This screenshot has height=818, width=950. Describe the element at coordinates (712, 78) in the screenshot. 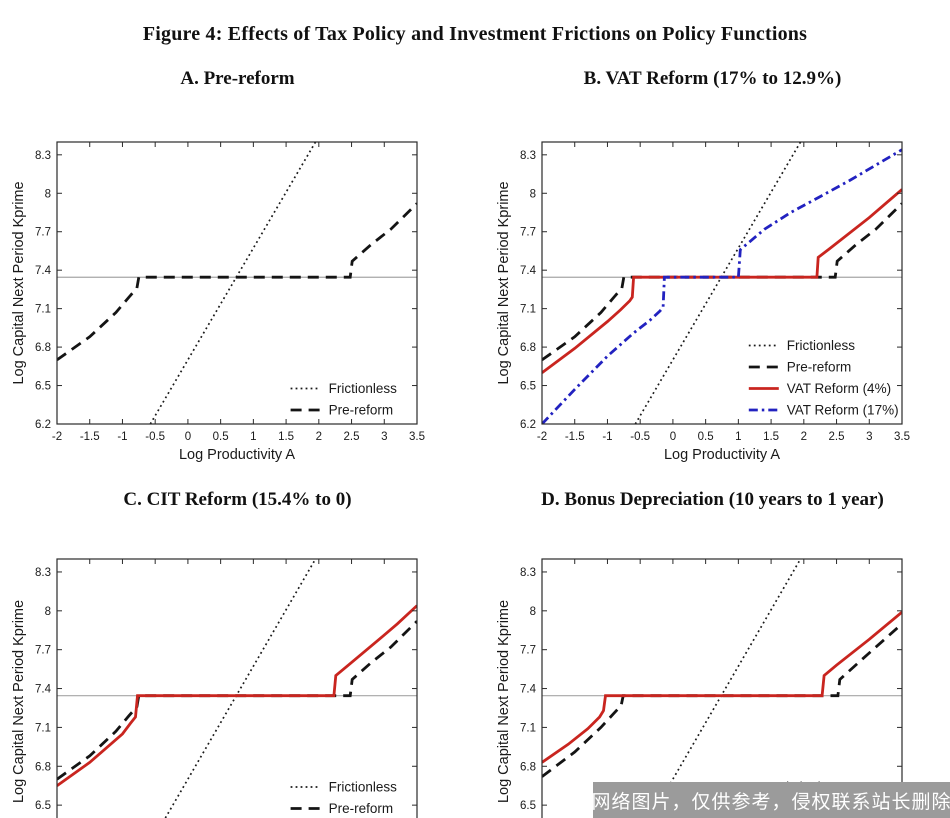

I see `panel-b-title: B. VAT Reform (17% to 12.9%)` at that location.